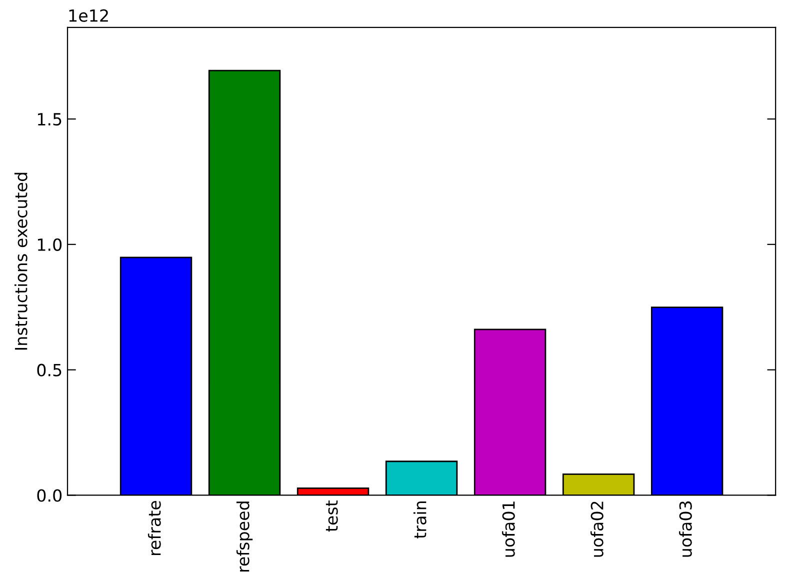 The image size is (785, 584). Describe the element at coordinates (49, 495) in the screenshot. I see `y-tick-label: 0.0` at that location.